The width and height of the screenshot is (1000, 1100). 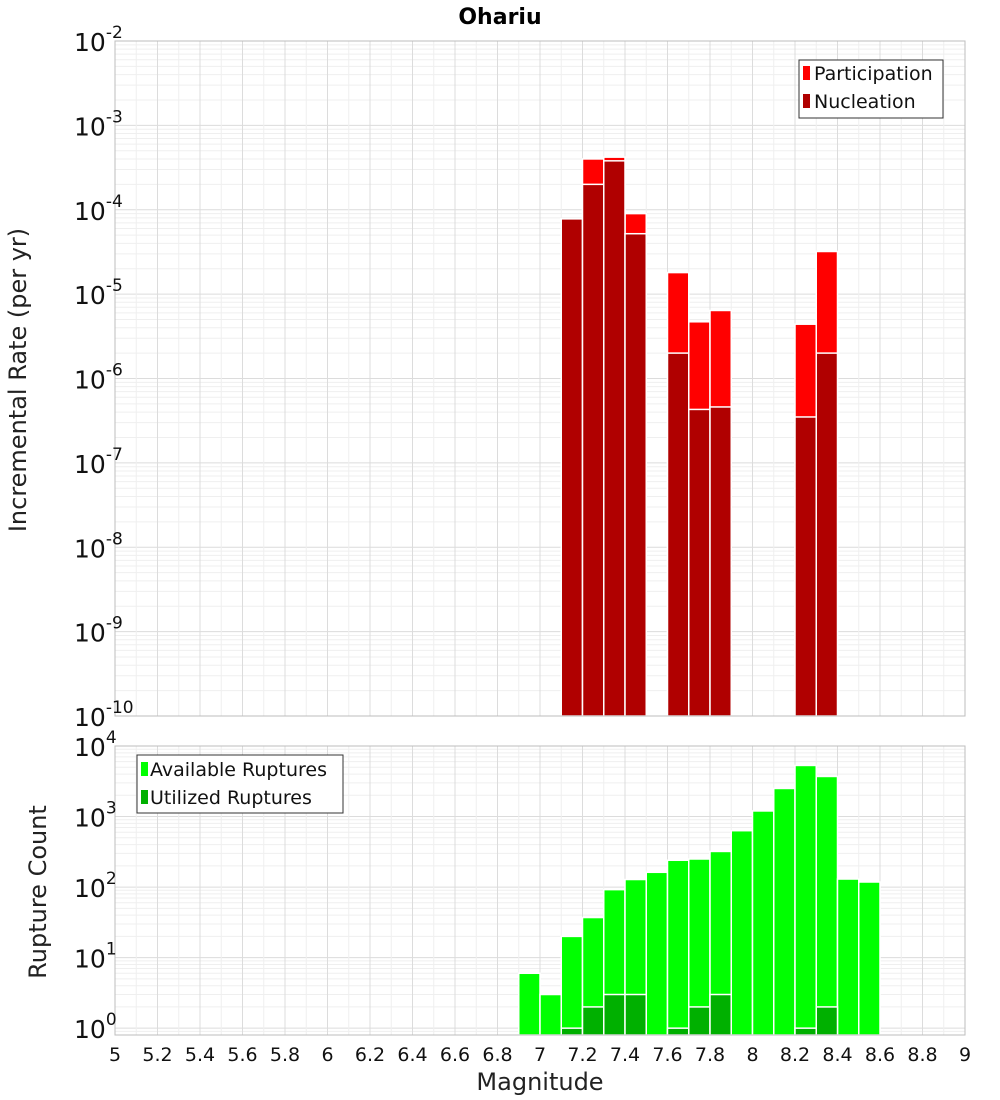 What do you see at coordinates (95, 1027) in the screenshot?
I see `y-tick-label: 10⁰` at bounding box center [95, 1027].